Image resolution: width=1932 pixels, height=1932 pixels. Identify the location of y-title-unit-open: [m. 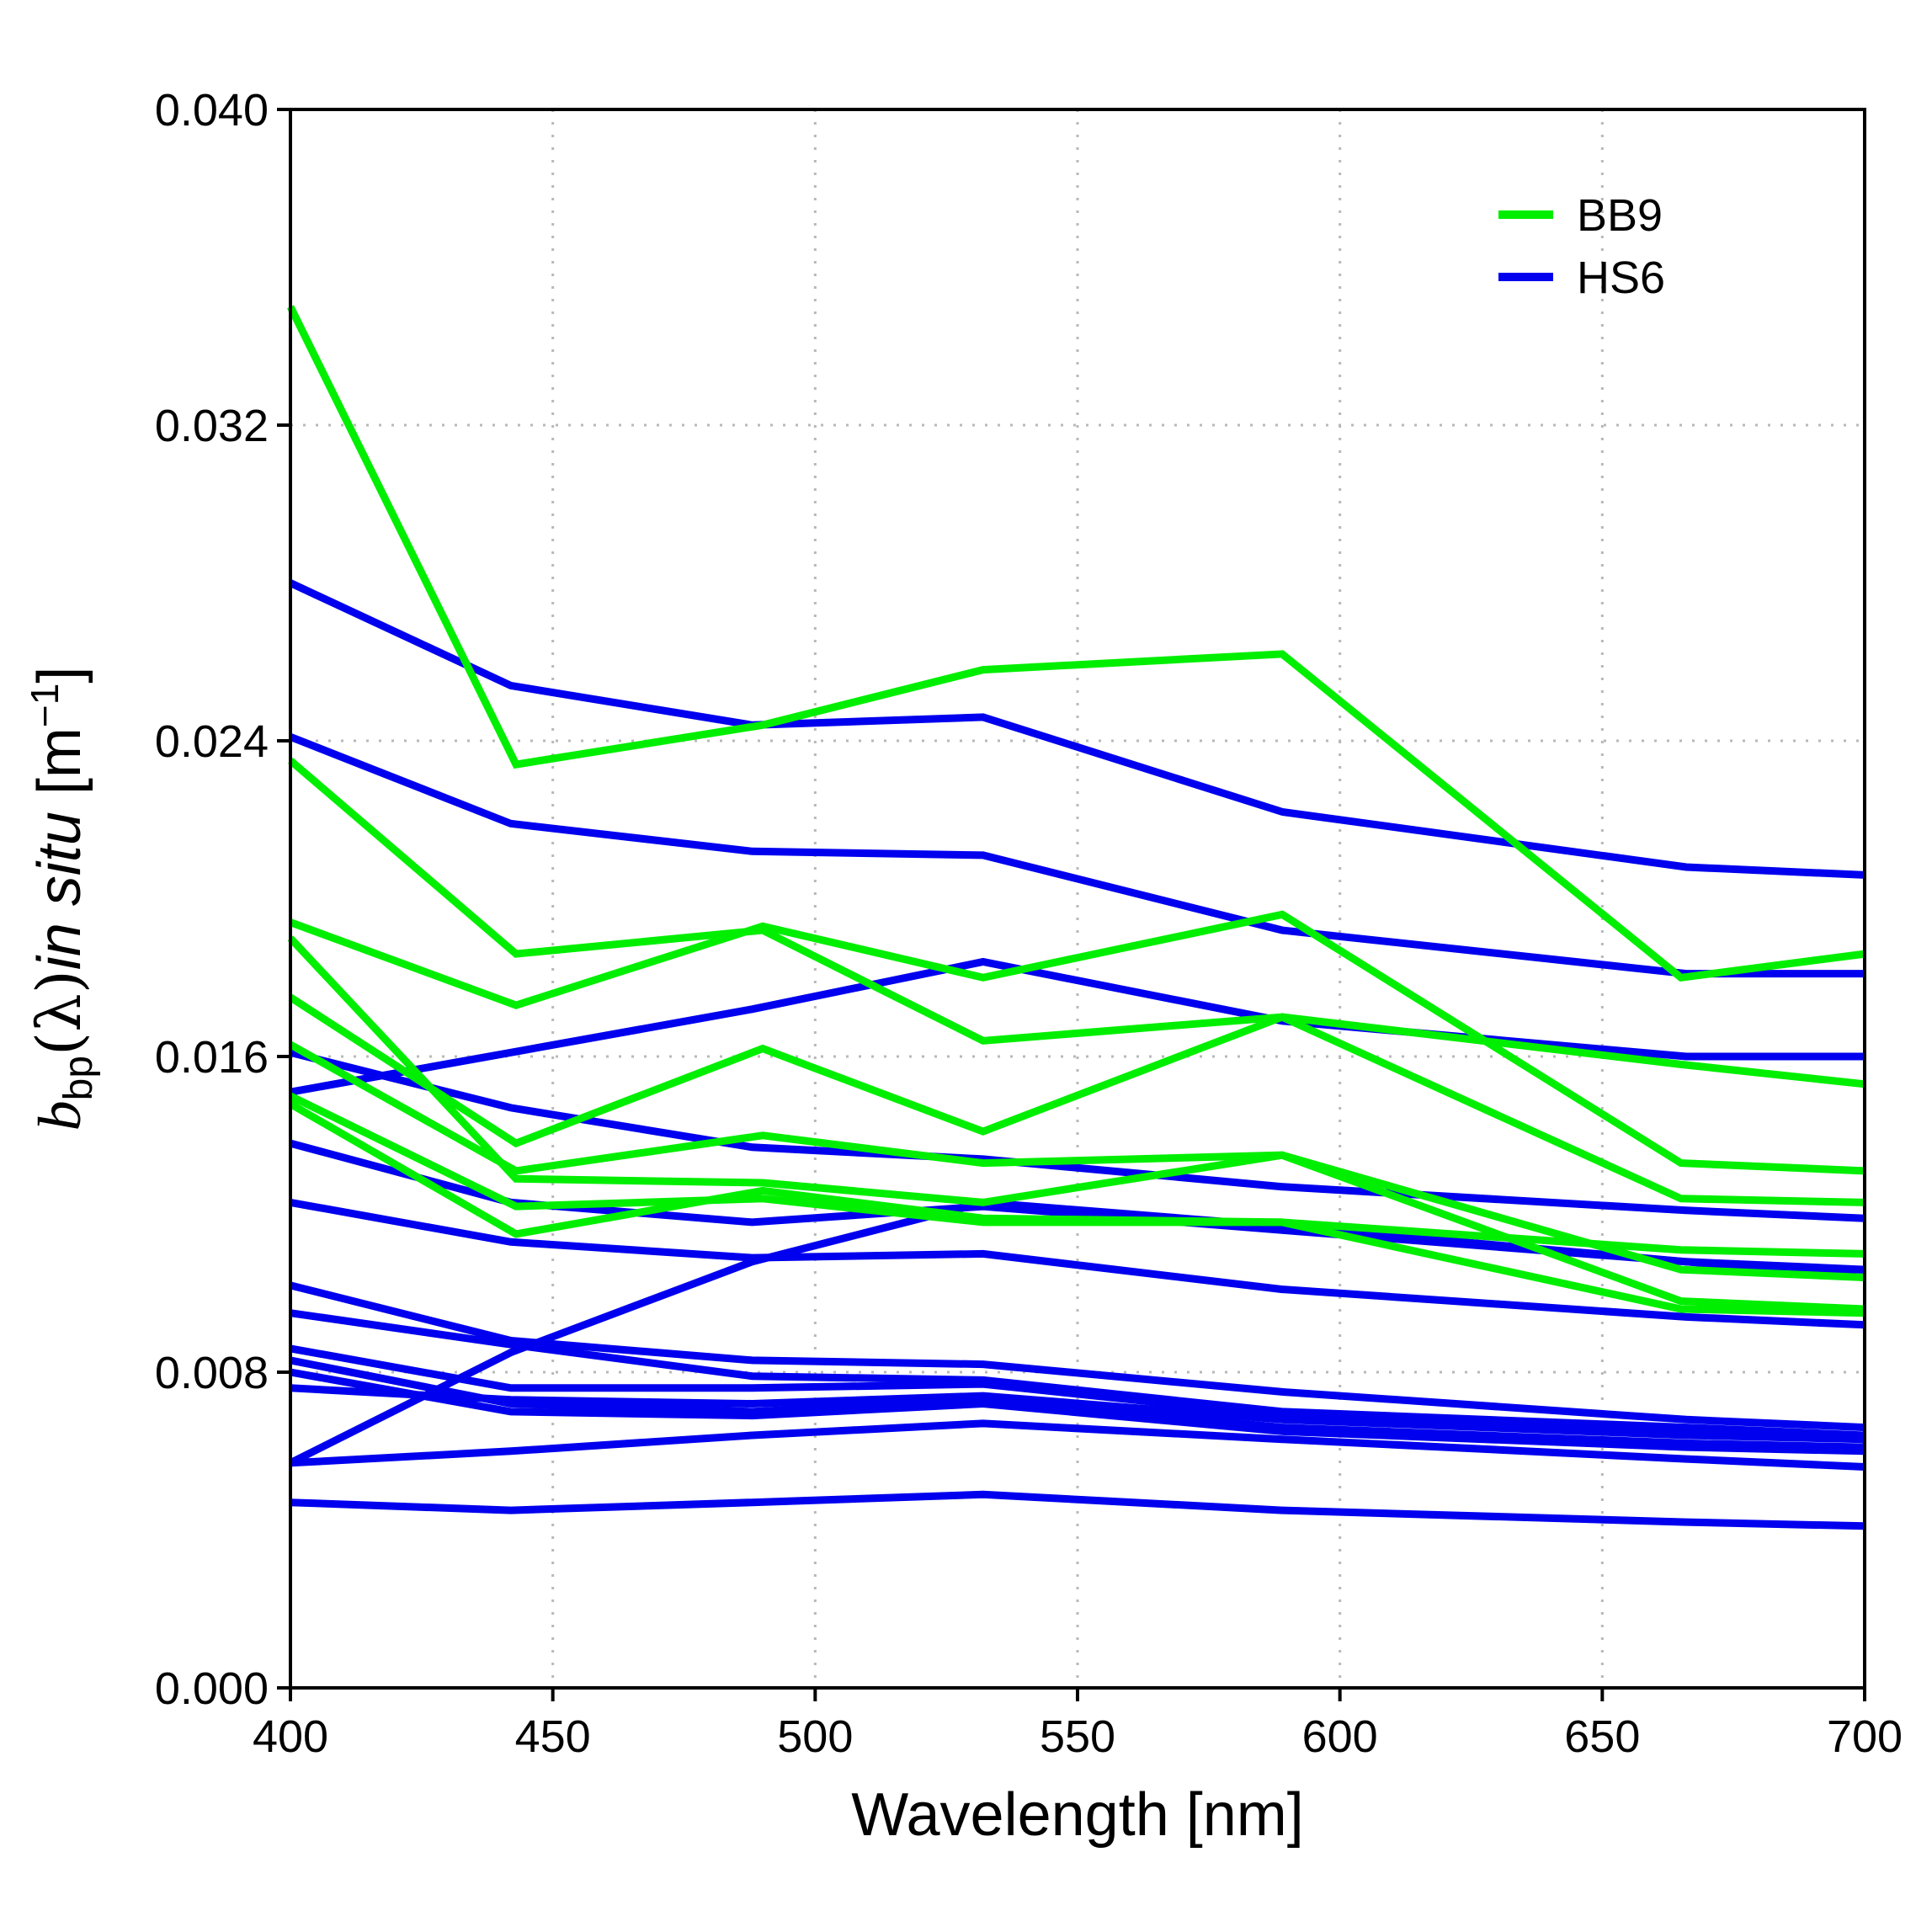
(60, 770).